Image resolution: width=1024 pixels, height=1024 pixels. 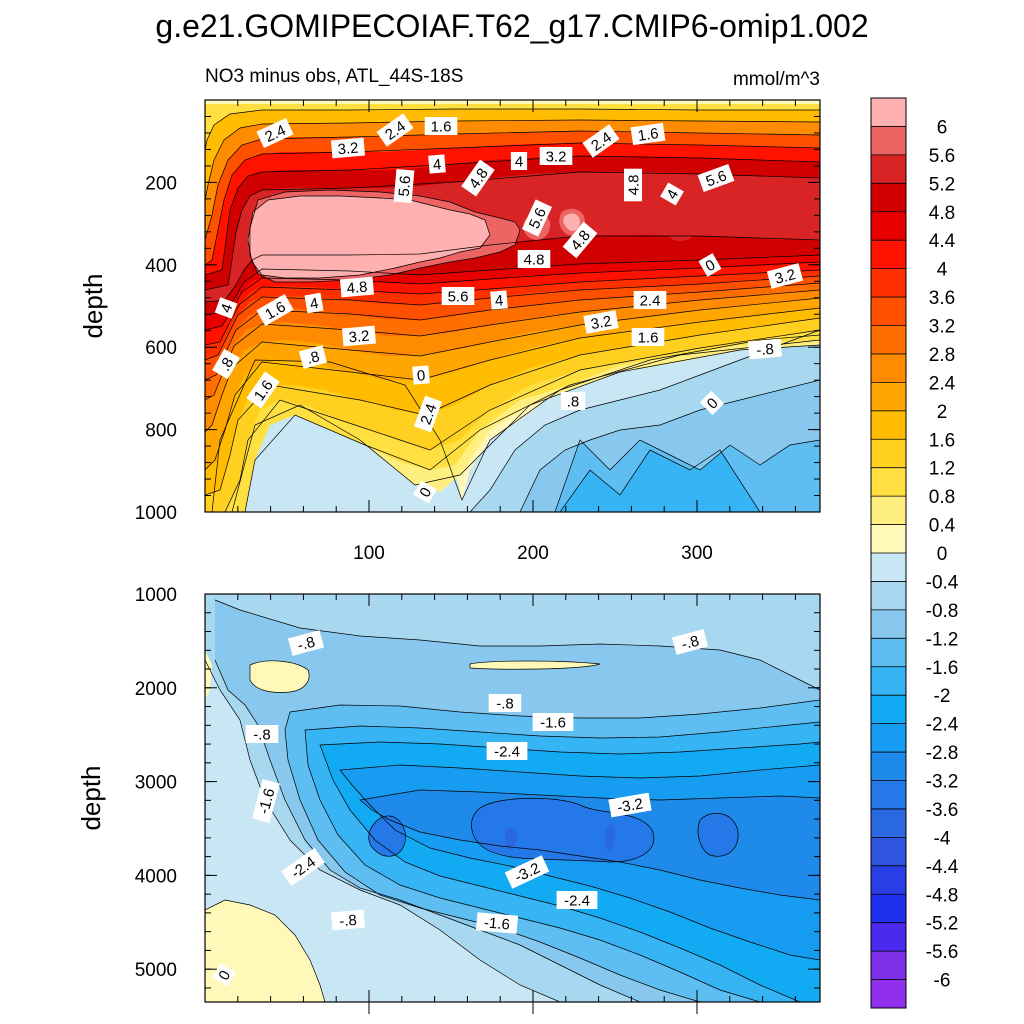 What do you see at coordinates (776, 79) in the screenshot?
I see `units-label: mmol/m^3` at bounding box center [776, 79].